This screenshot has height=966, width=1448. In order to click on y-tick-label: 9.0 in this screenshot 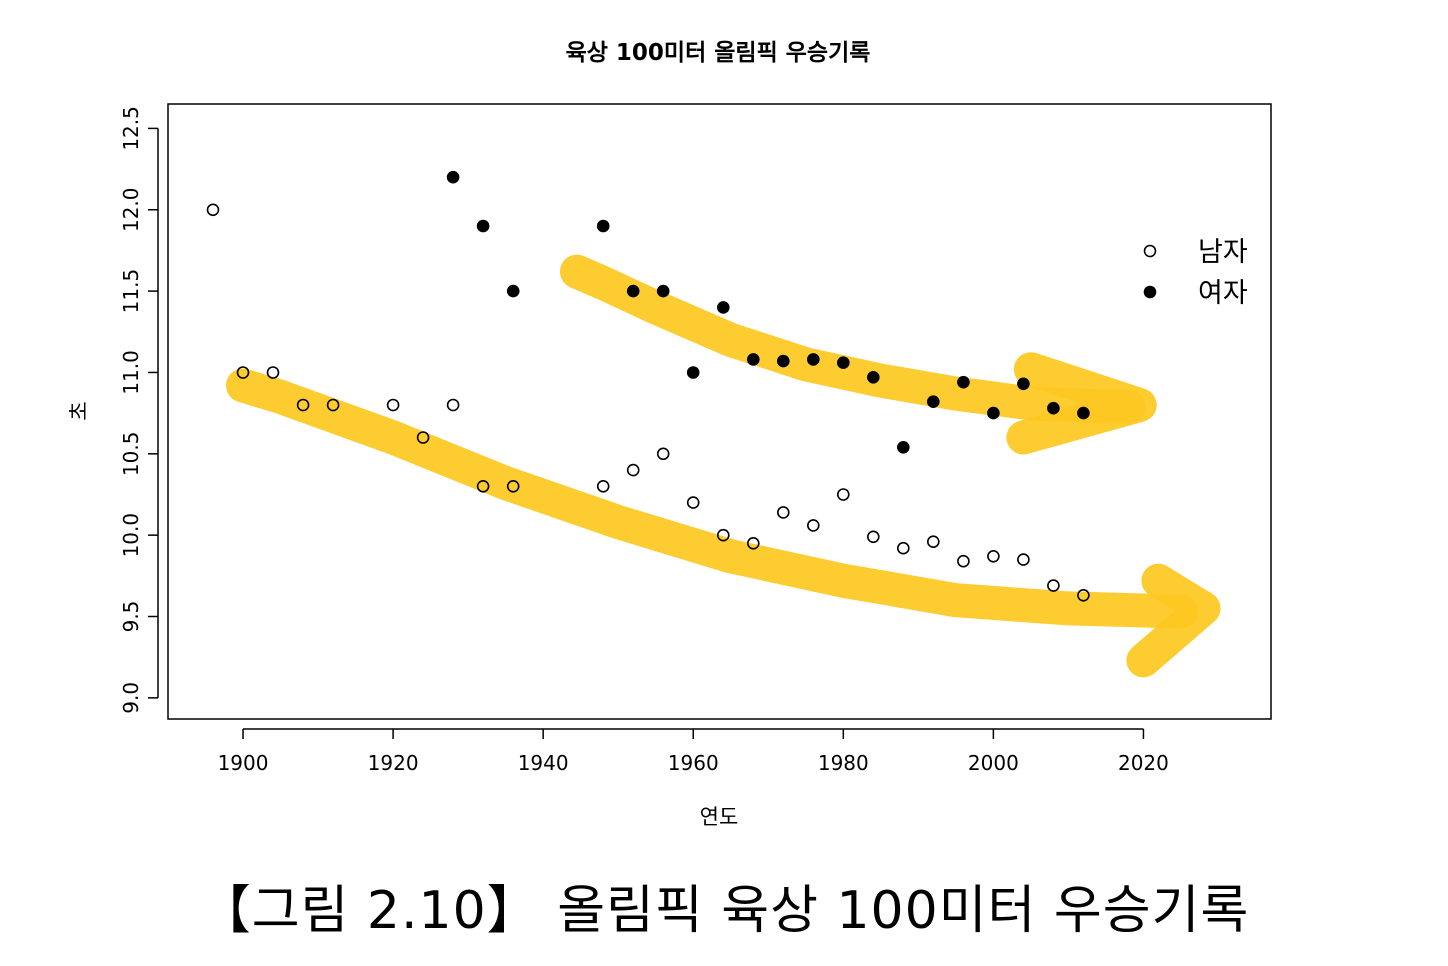, I will do `click(131, 698)`.